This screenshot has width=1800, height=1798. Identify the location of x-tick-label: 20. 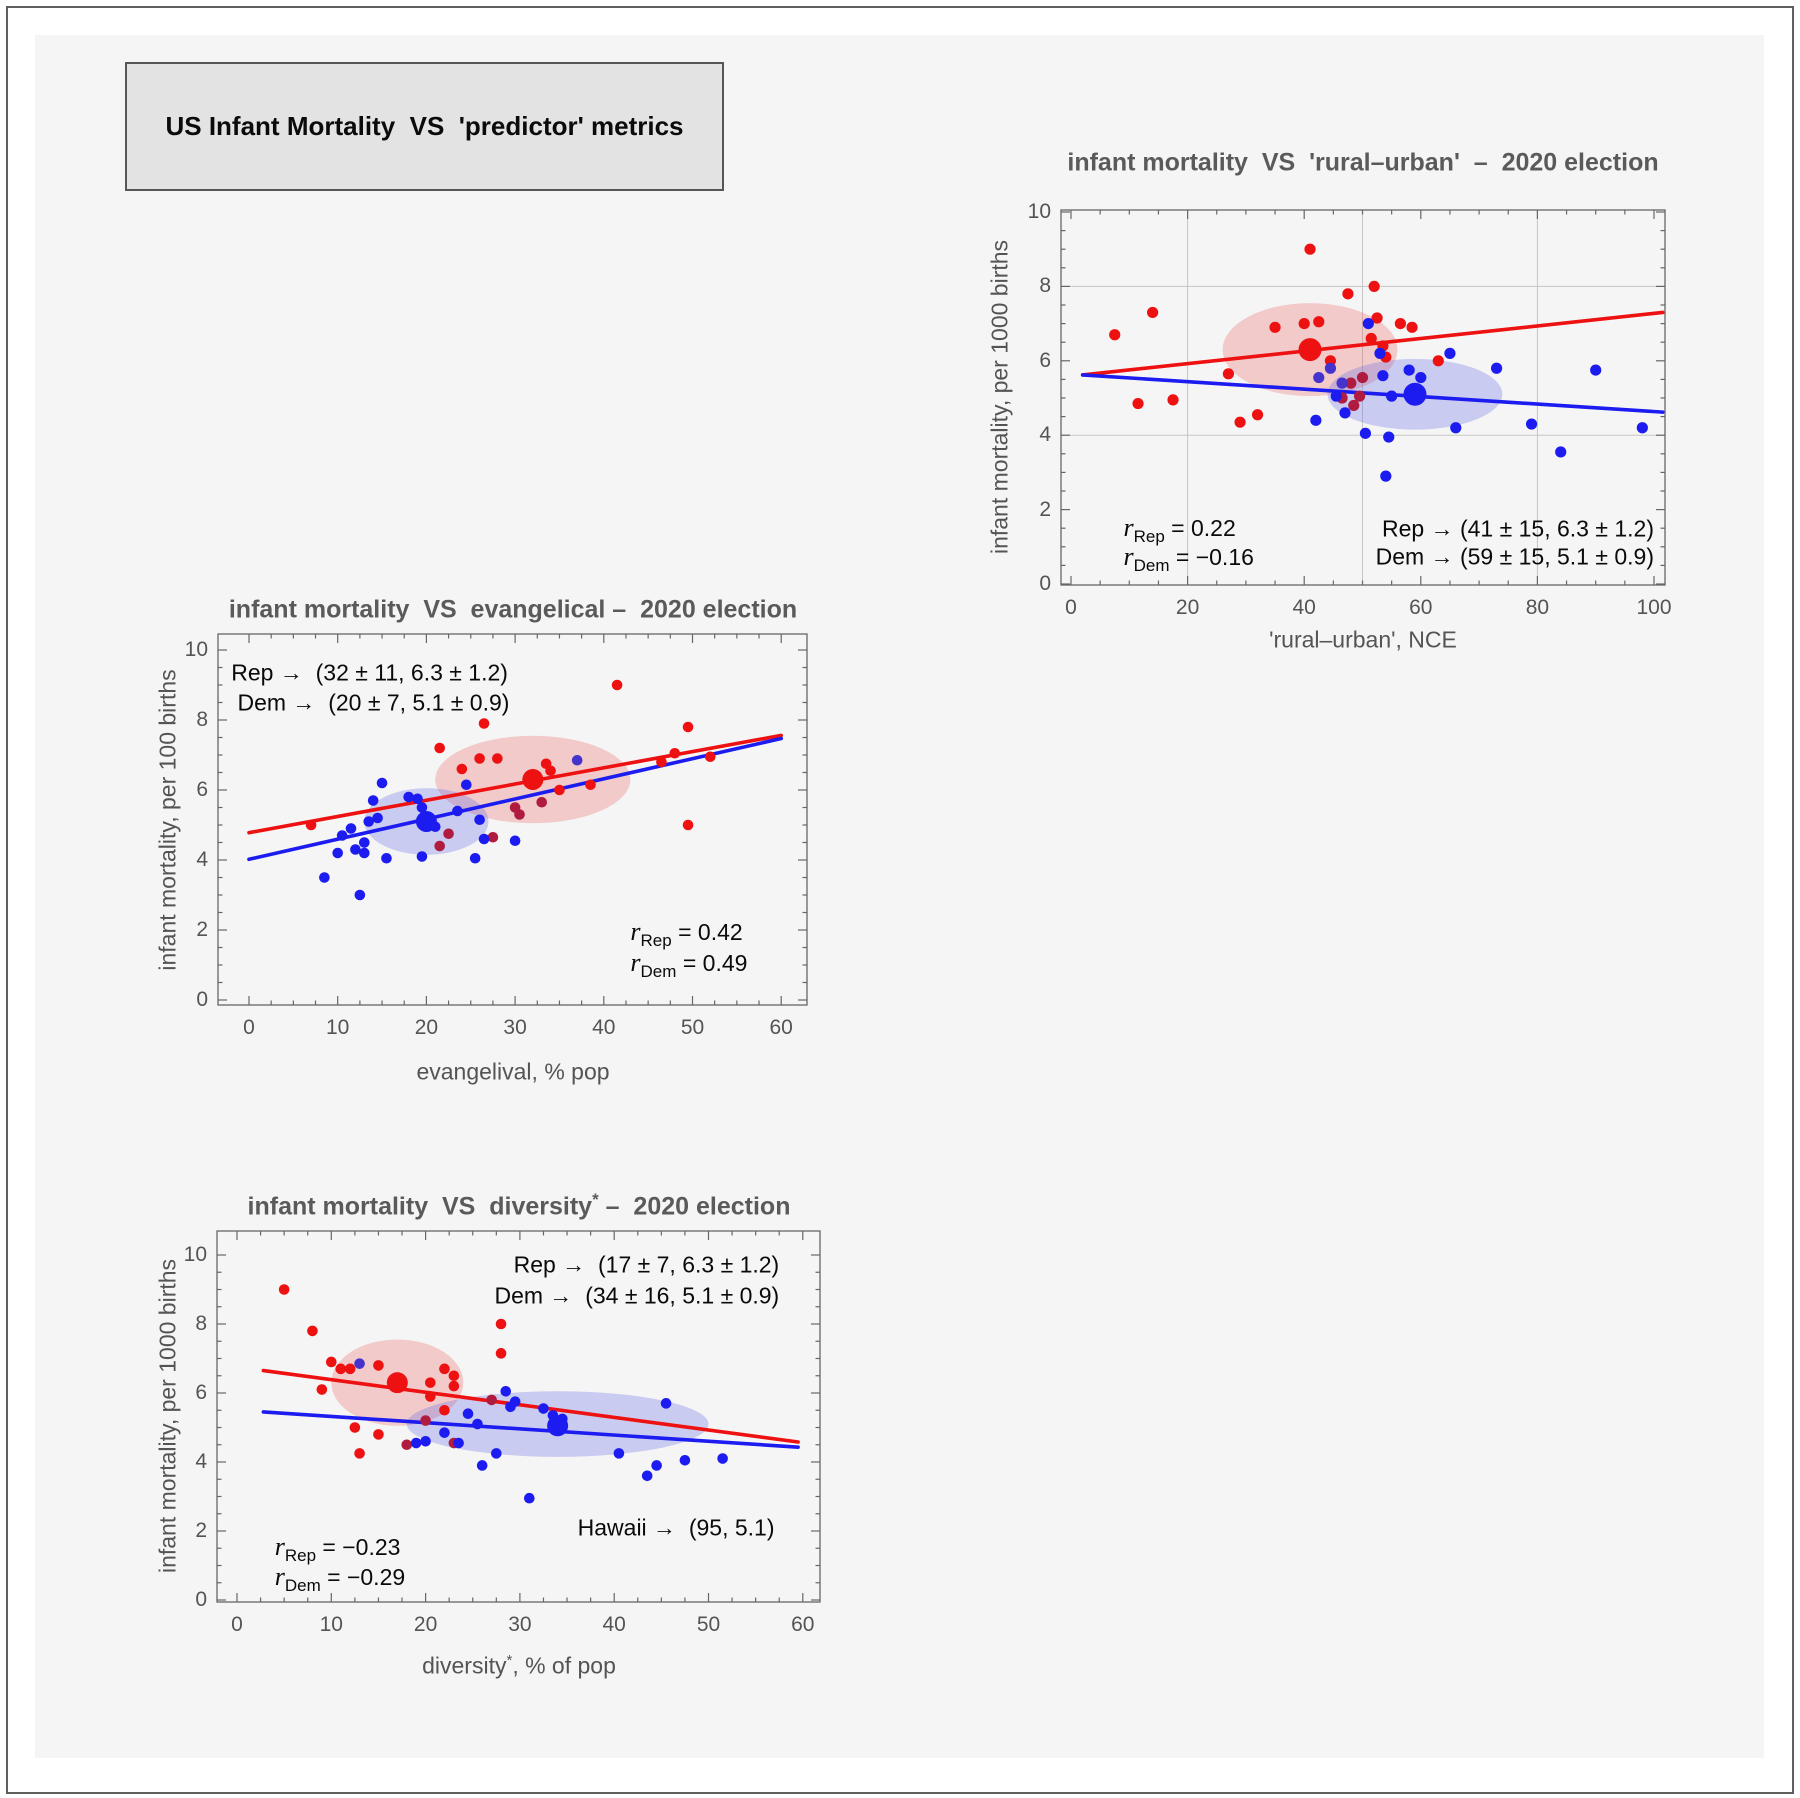
(425, 1624).